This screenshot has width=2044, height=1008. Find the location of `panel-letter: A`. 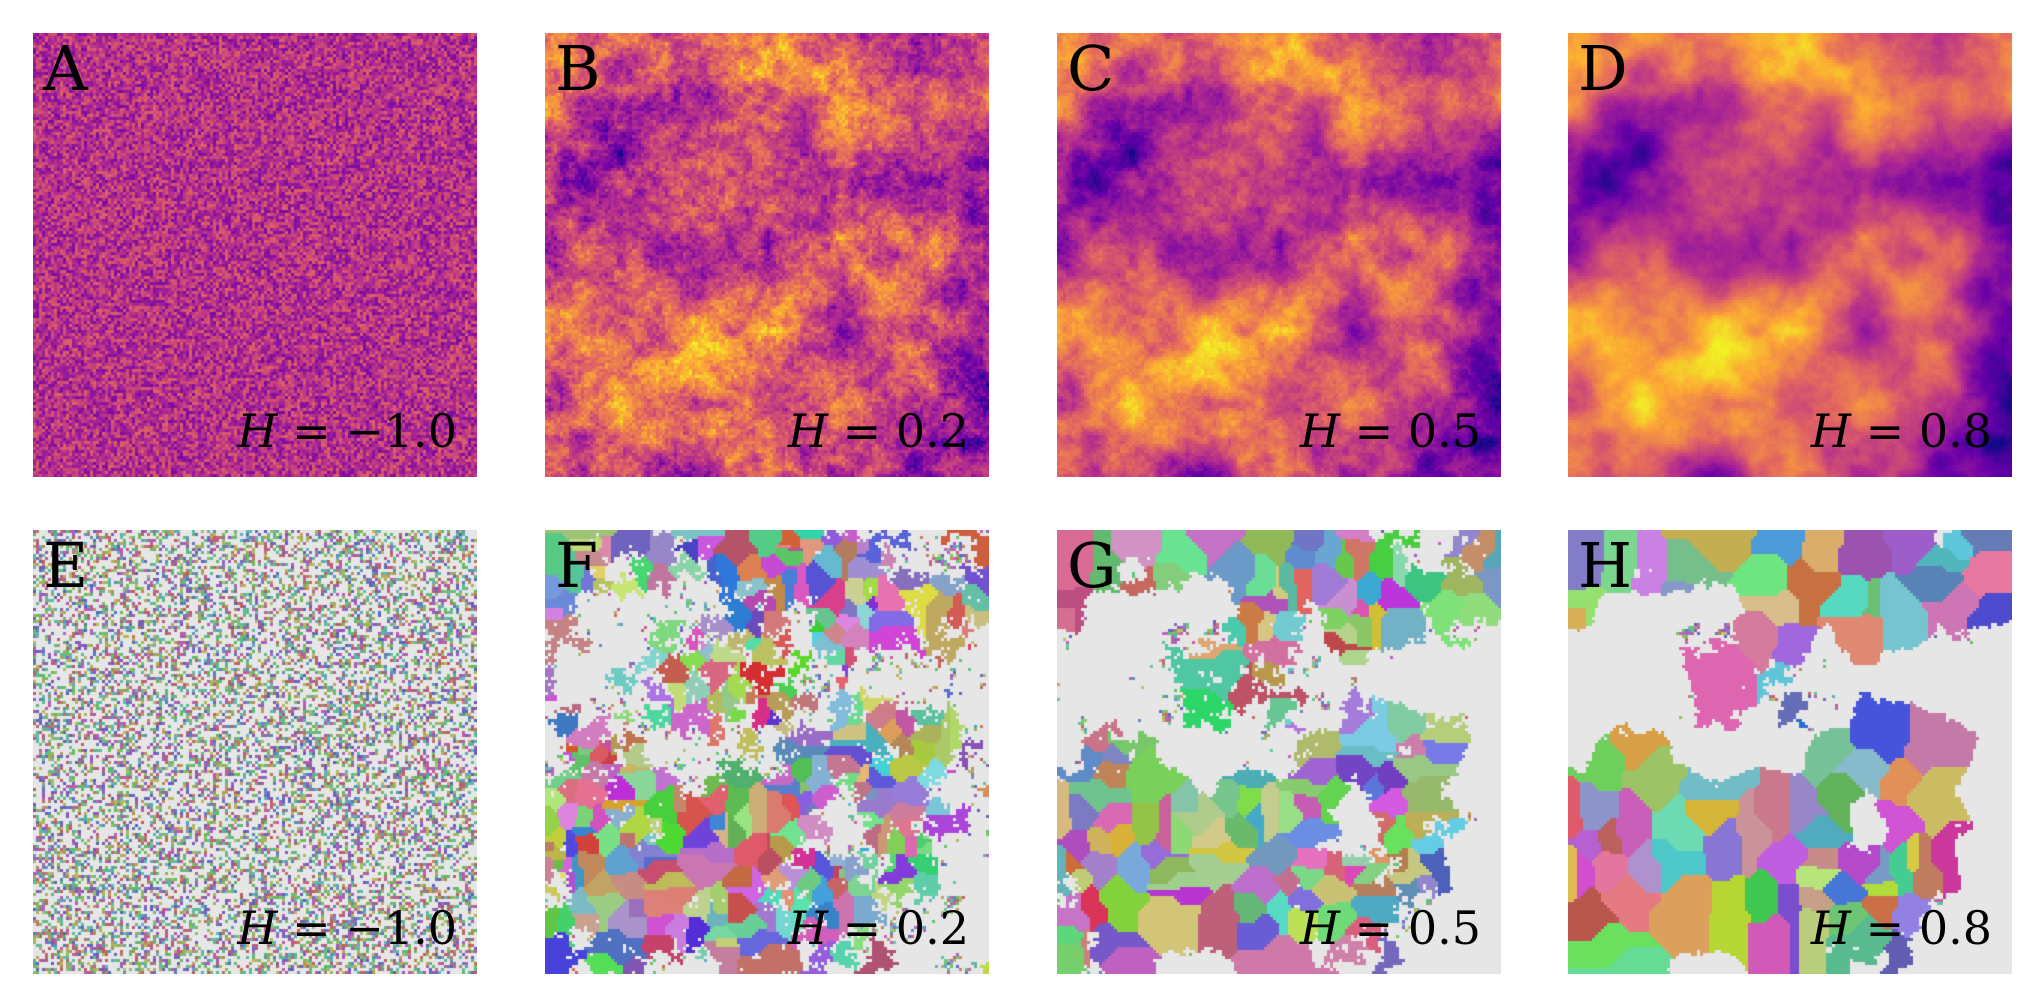

panel-letter: A is located at coordinates (65, 69).